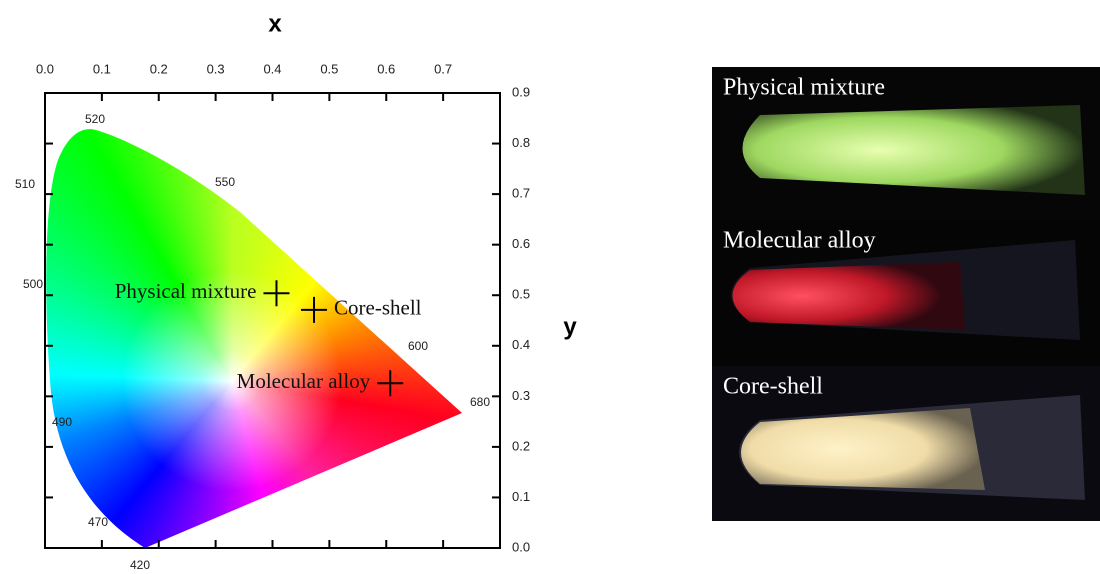  Describe the element at coordinates (521, 294) in the screenshot. I see `y-tick-label: 0.5` at that location.